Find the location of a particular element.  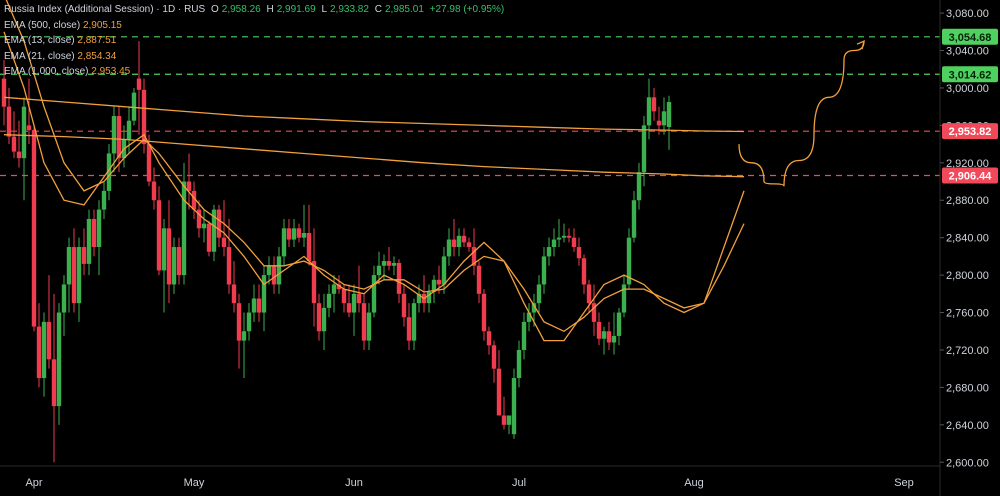

price-tag-label: 2,906.44 is located at coordinates (971, 177).